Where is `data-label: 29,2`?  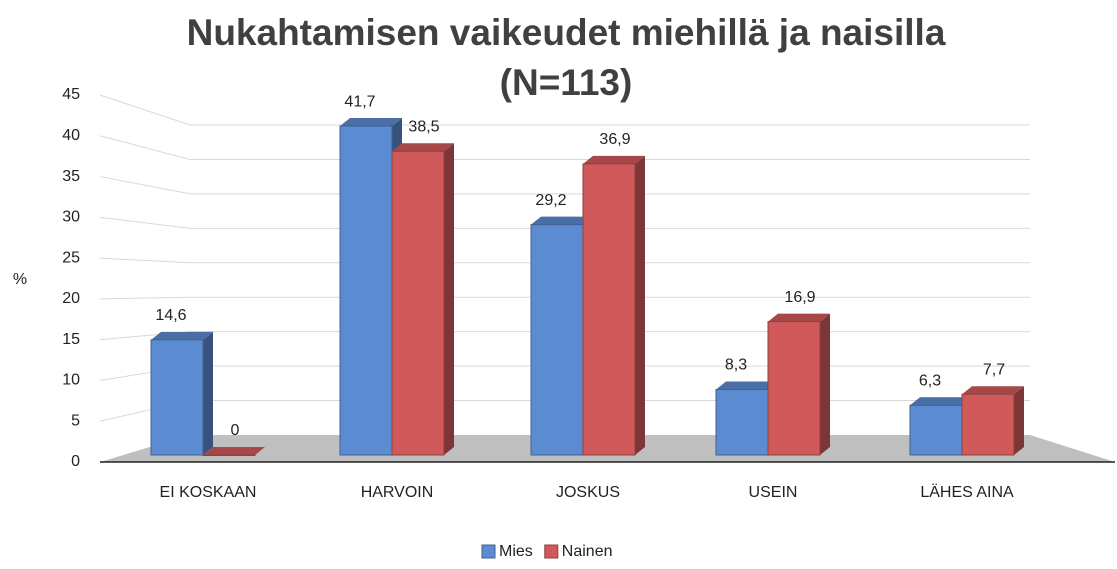 data-label: 29,2 is located at coordinates (550, 200).